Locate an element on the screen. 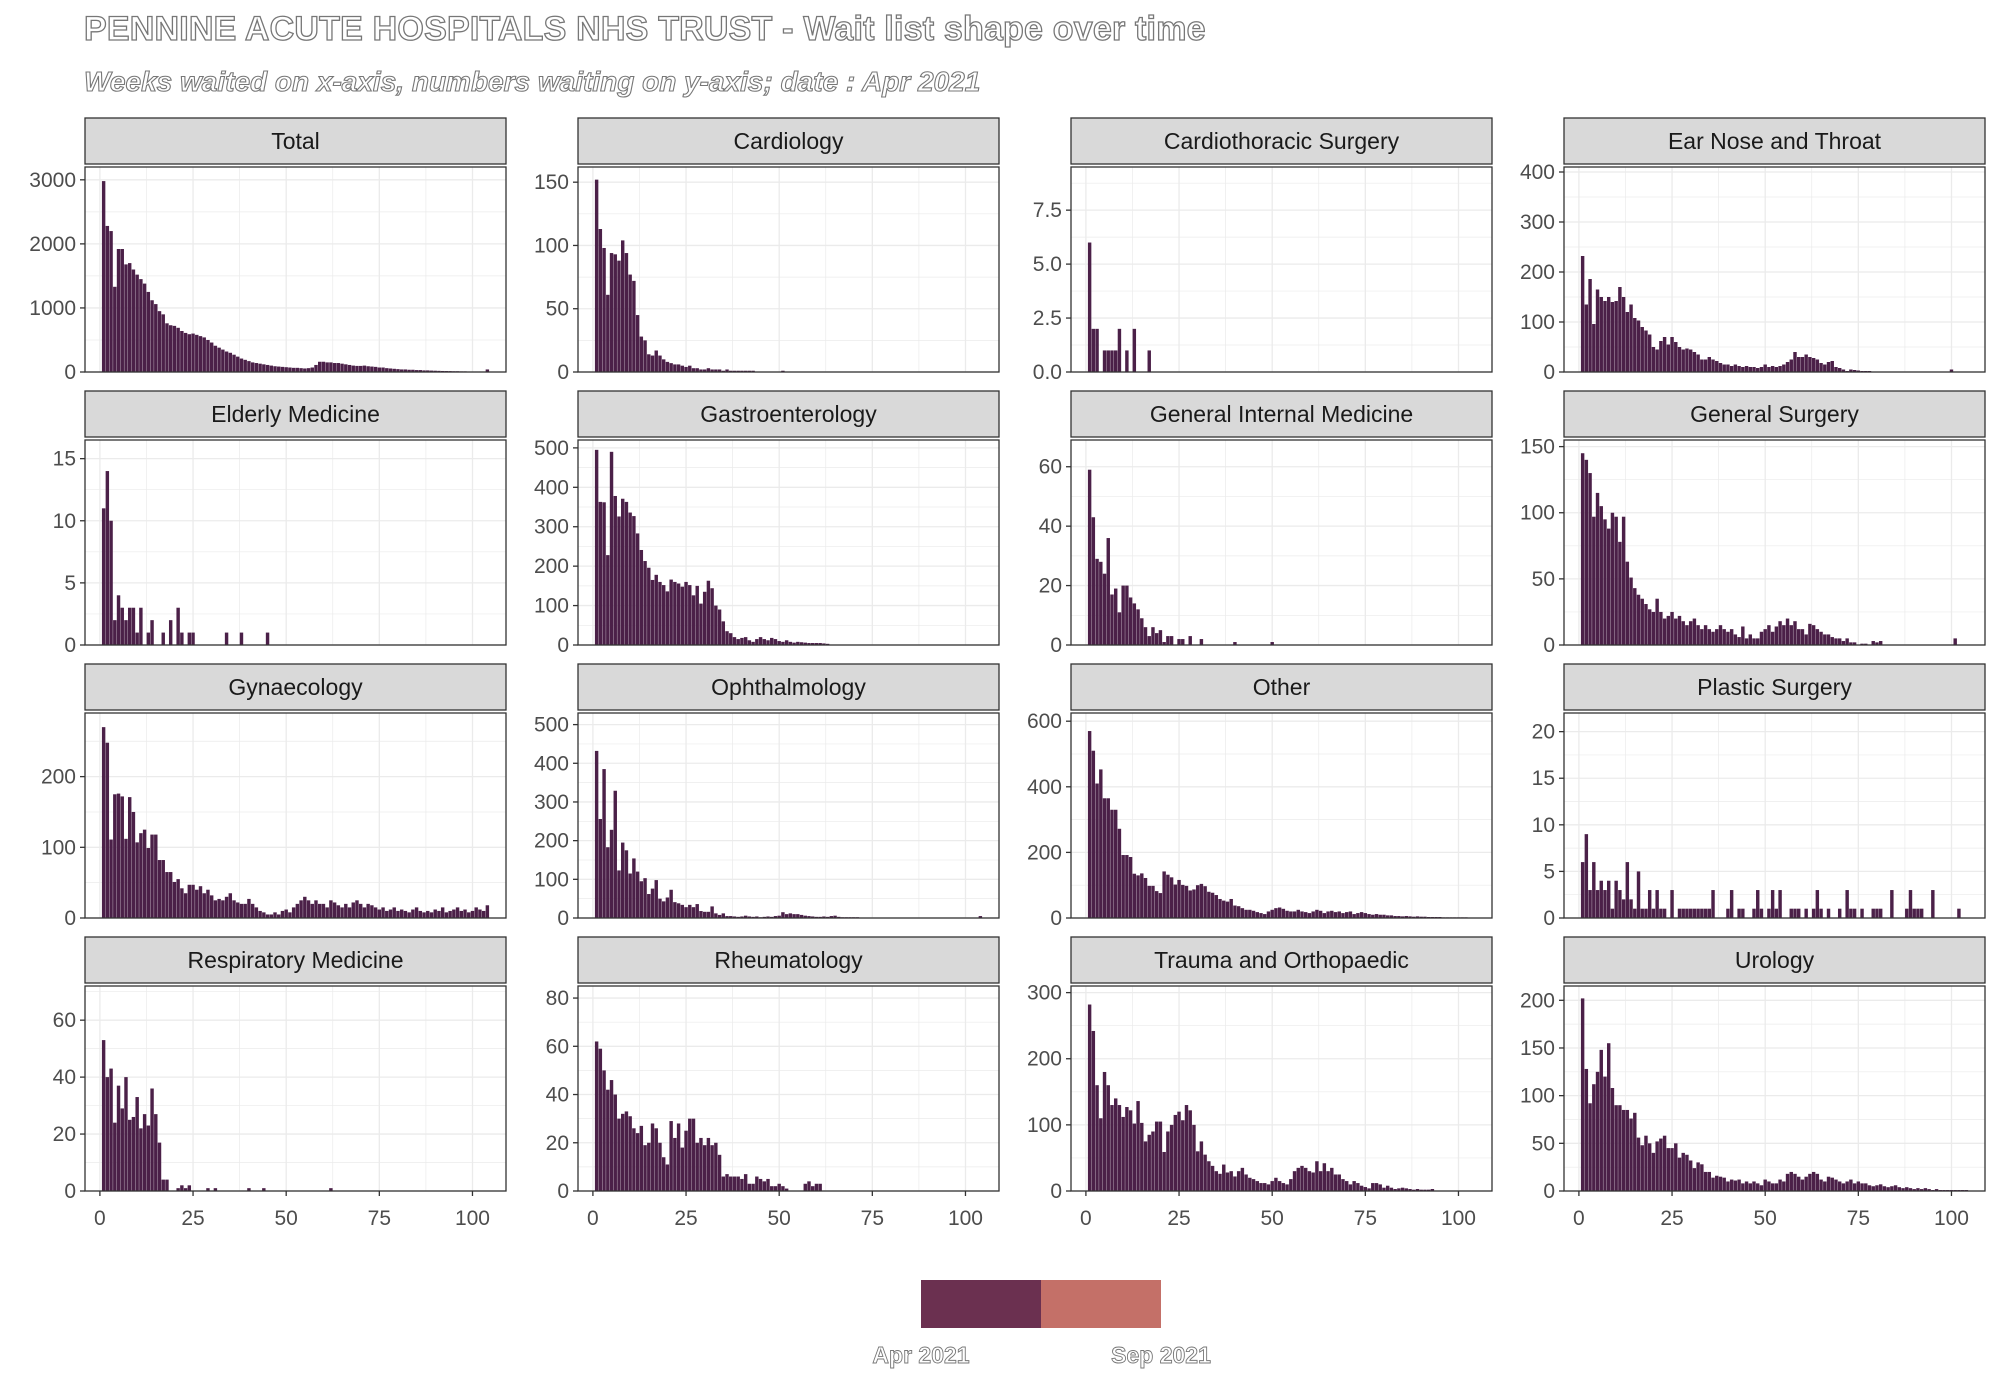 The image size is (2000, 1400). facet-ophthalmology: Ophthalmology 0 100 200 300 400 500 is located at coordinates (767, 796).